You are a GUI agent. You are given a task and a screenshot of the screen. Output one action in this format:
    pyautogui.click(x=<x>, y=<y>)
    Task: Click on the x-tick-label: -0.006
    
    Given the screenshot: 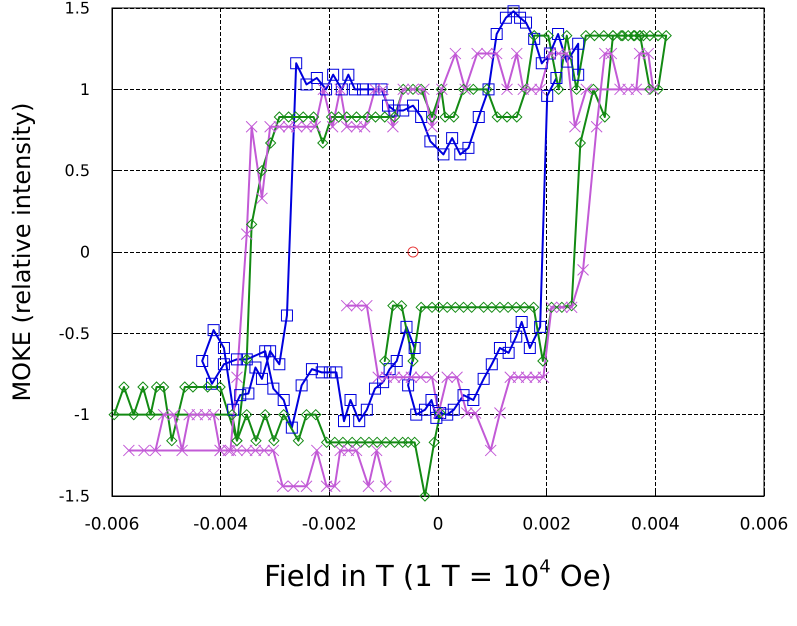 What is the action you would take?
    pyautogui.click(x=112, y=524)
    